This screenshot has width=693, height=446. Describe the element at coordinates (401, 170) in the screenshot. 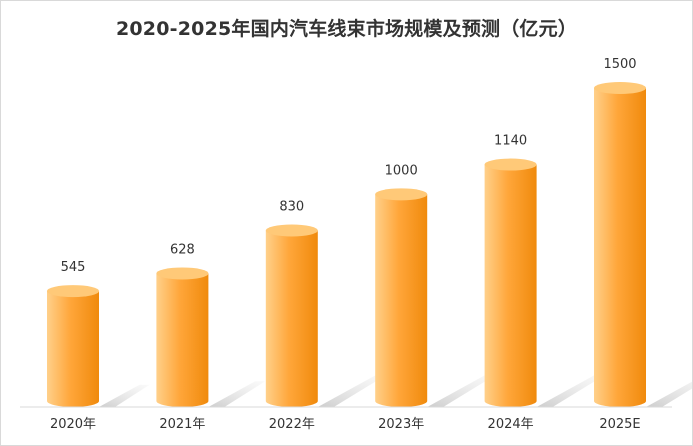

I see `value-label: 1000` at that location.